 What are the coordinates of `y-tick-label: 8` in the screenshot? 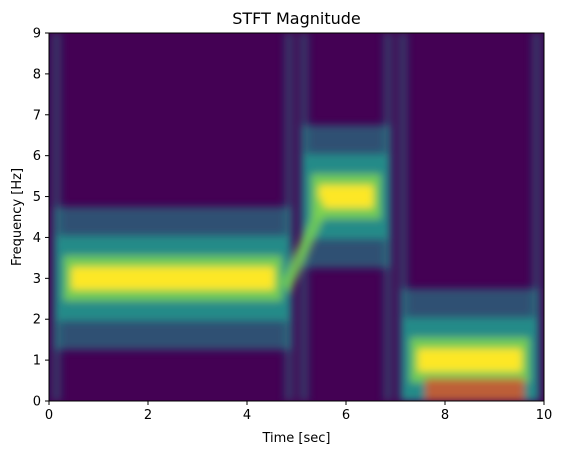 It's located at (37, 74).